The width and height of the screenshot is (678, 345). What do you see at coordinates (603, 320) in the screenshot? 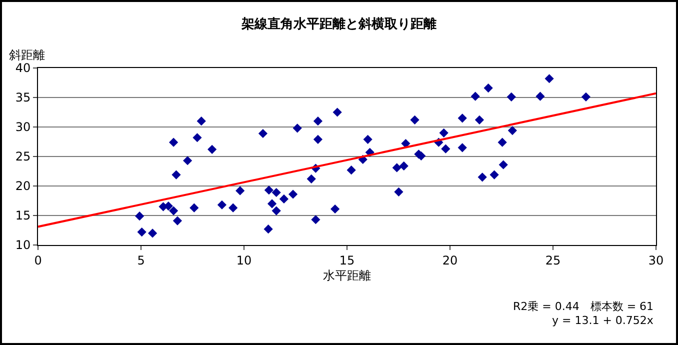
I see `text: y = 13.1 + 0.752x` at bounding box center [603, 320].